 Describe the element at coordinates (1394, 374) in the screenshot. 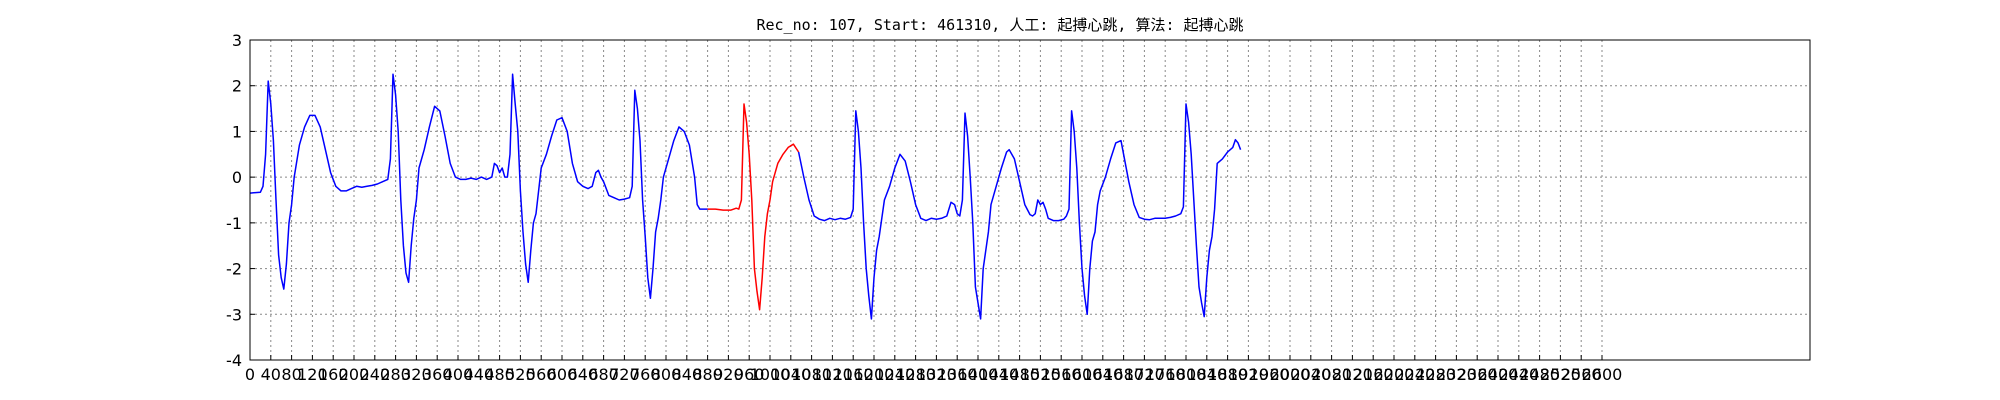

I see `x-tick-label: 2200` at that location.